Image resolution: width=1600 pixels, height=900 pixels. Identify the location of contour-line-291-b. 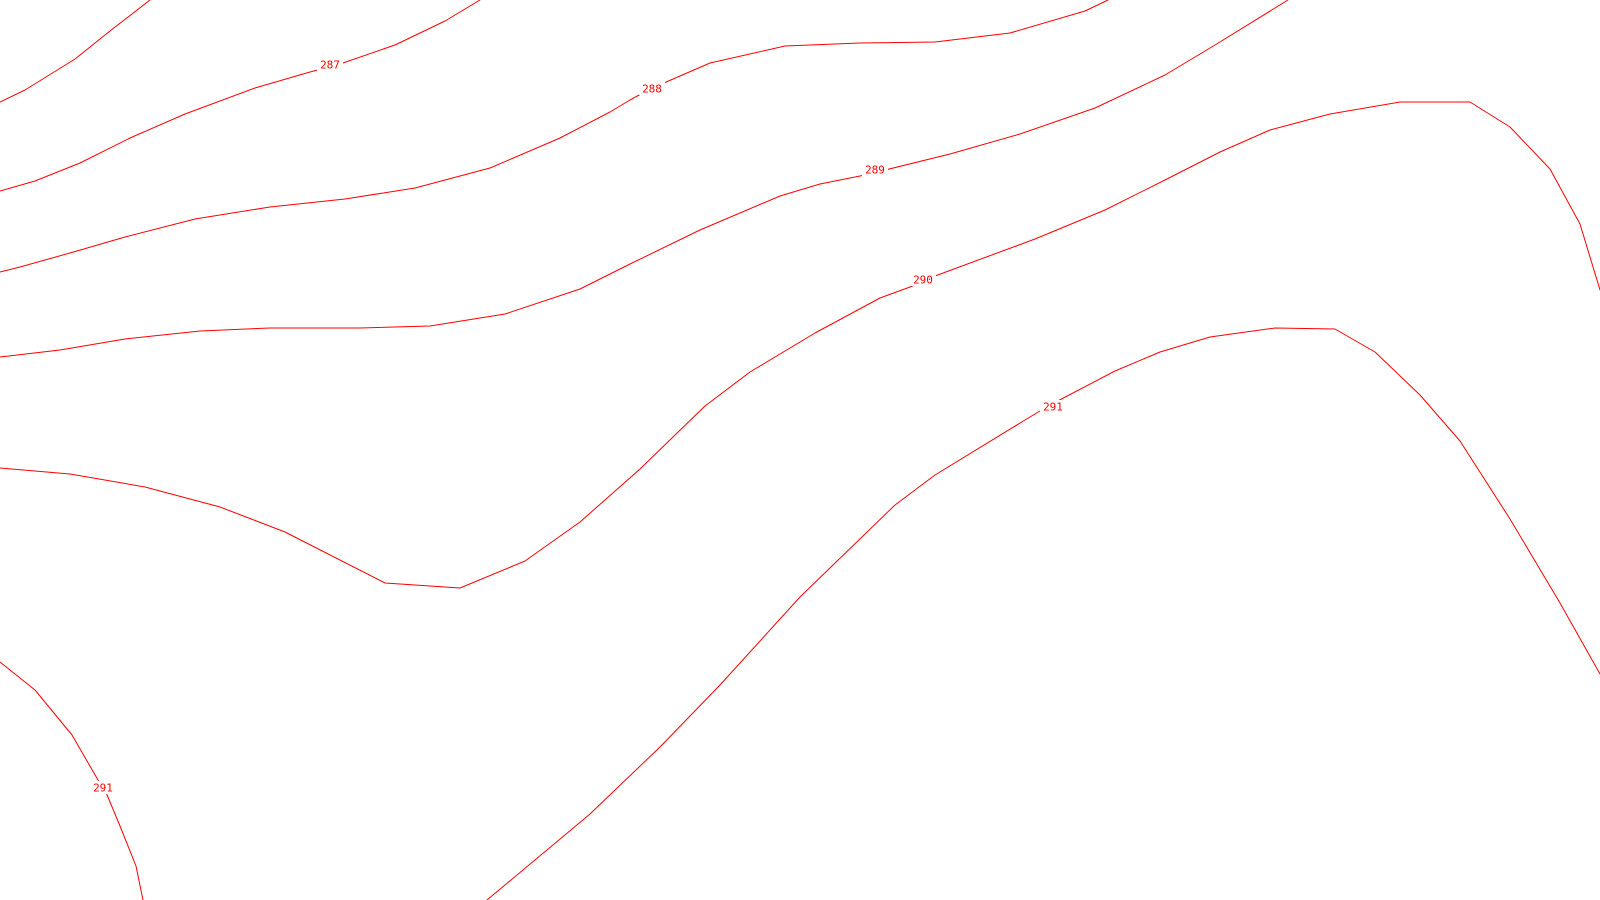
(72, 780).